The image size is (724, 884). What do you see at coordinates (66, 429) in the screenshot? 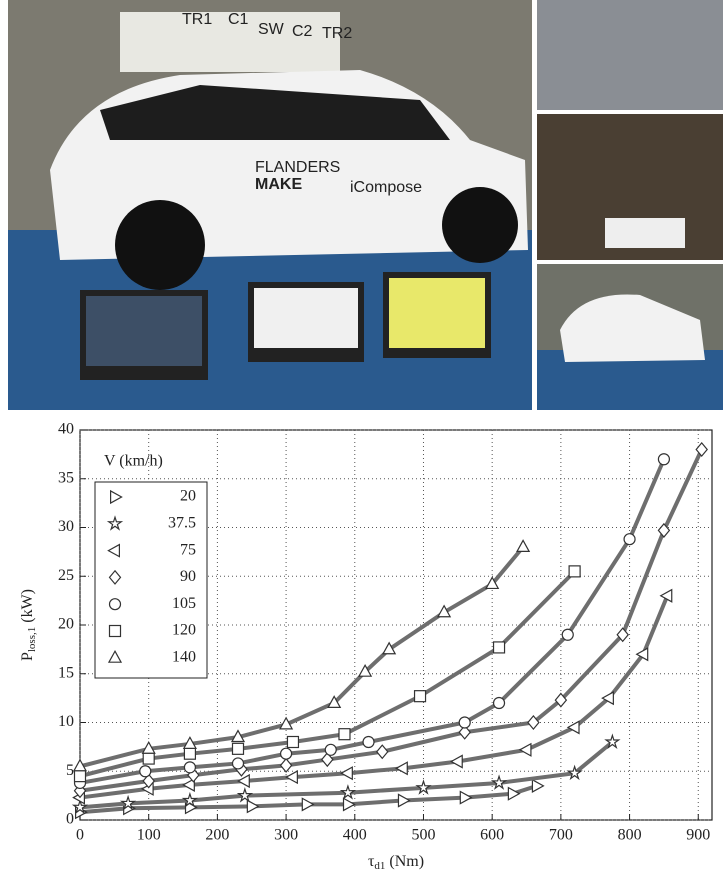
I see `y-tick-label: 40` at bounding box center [66, 429].